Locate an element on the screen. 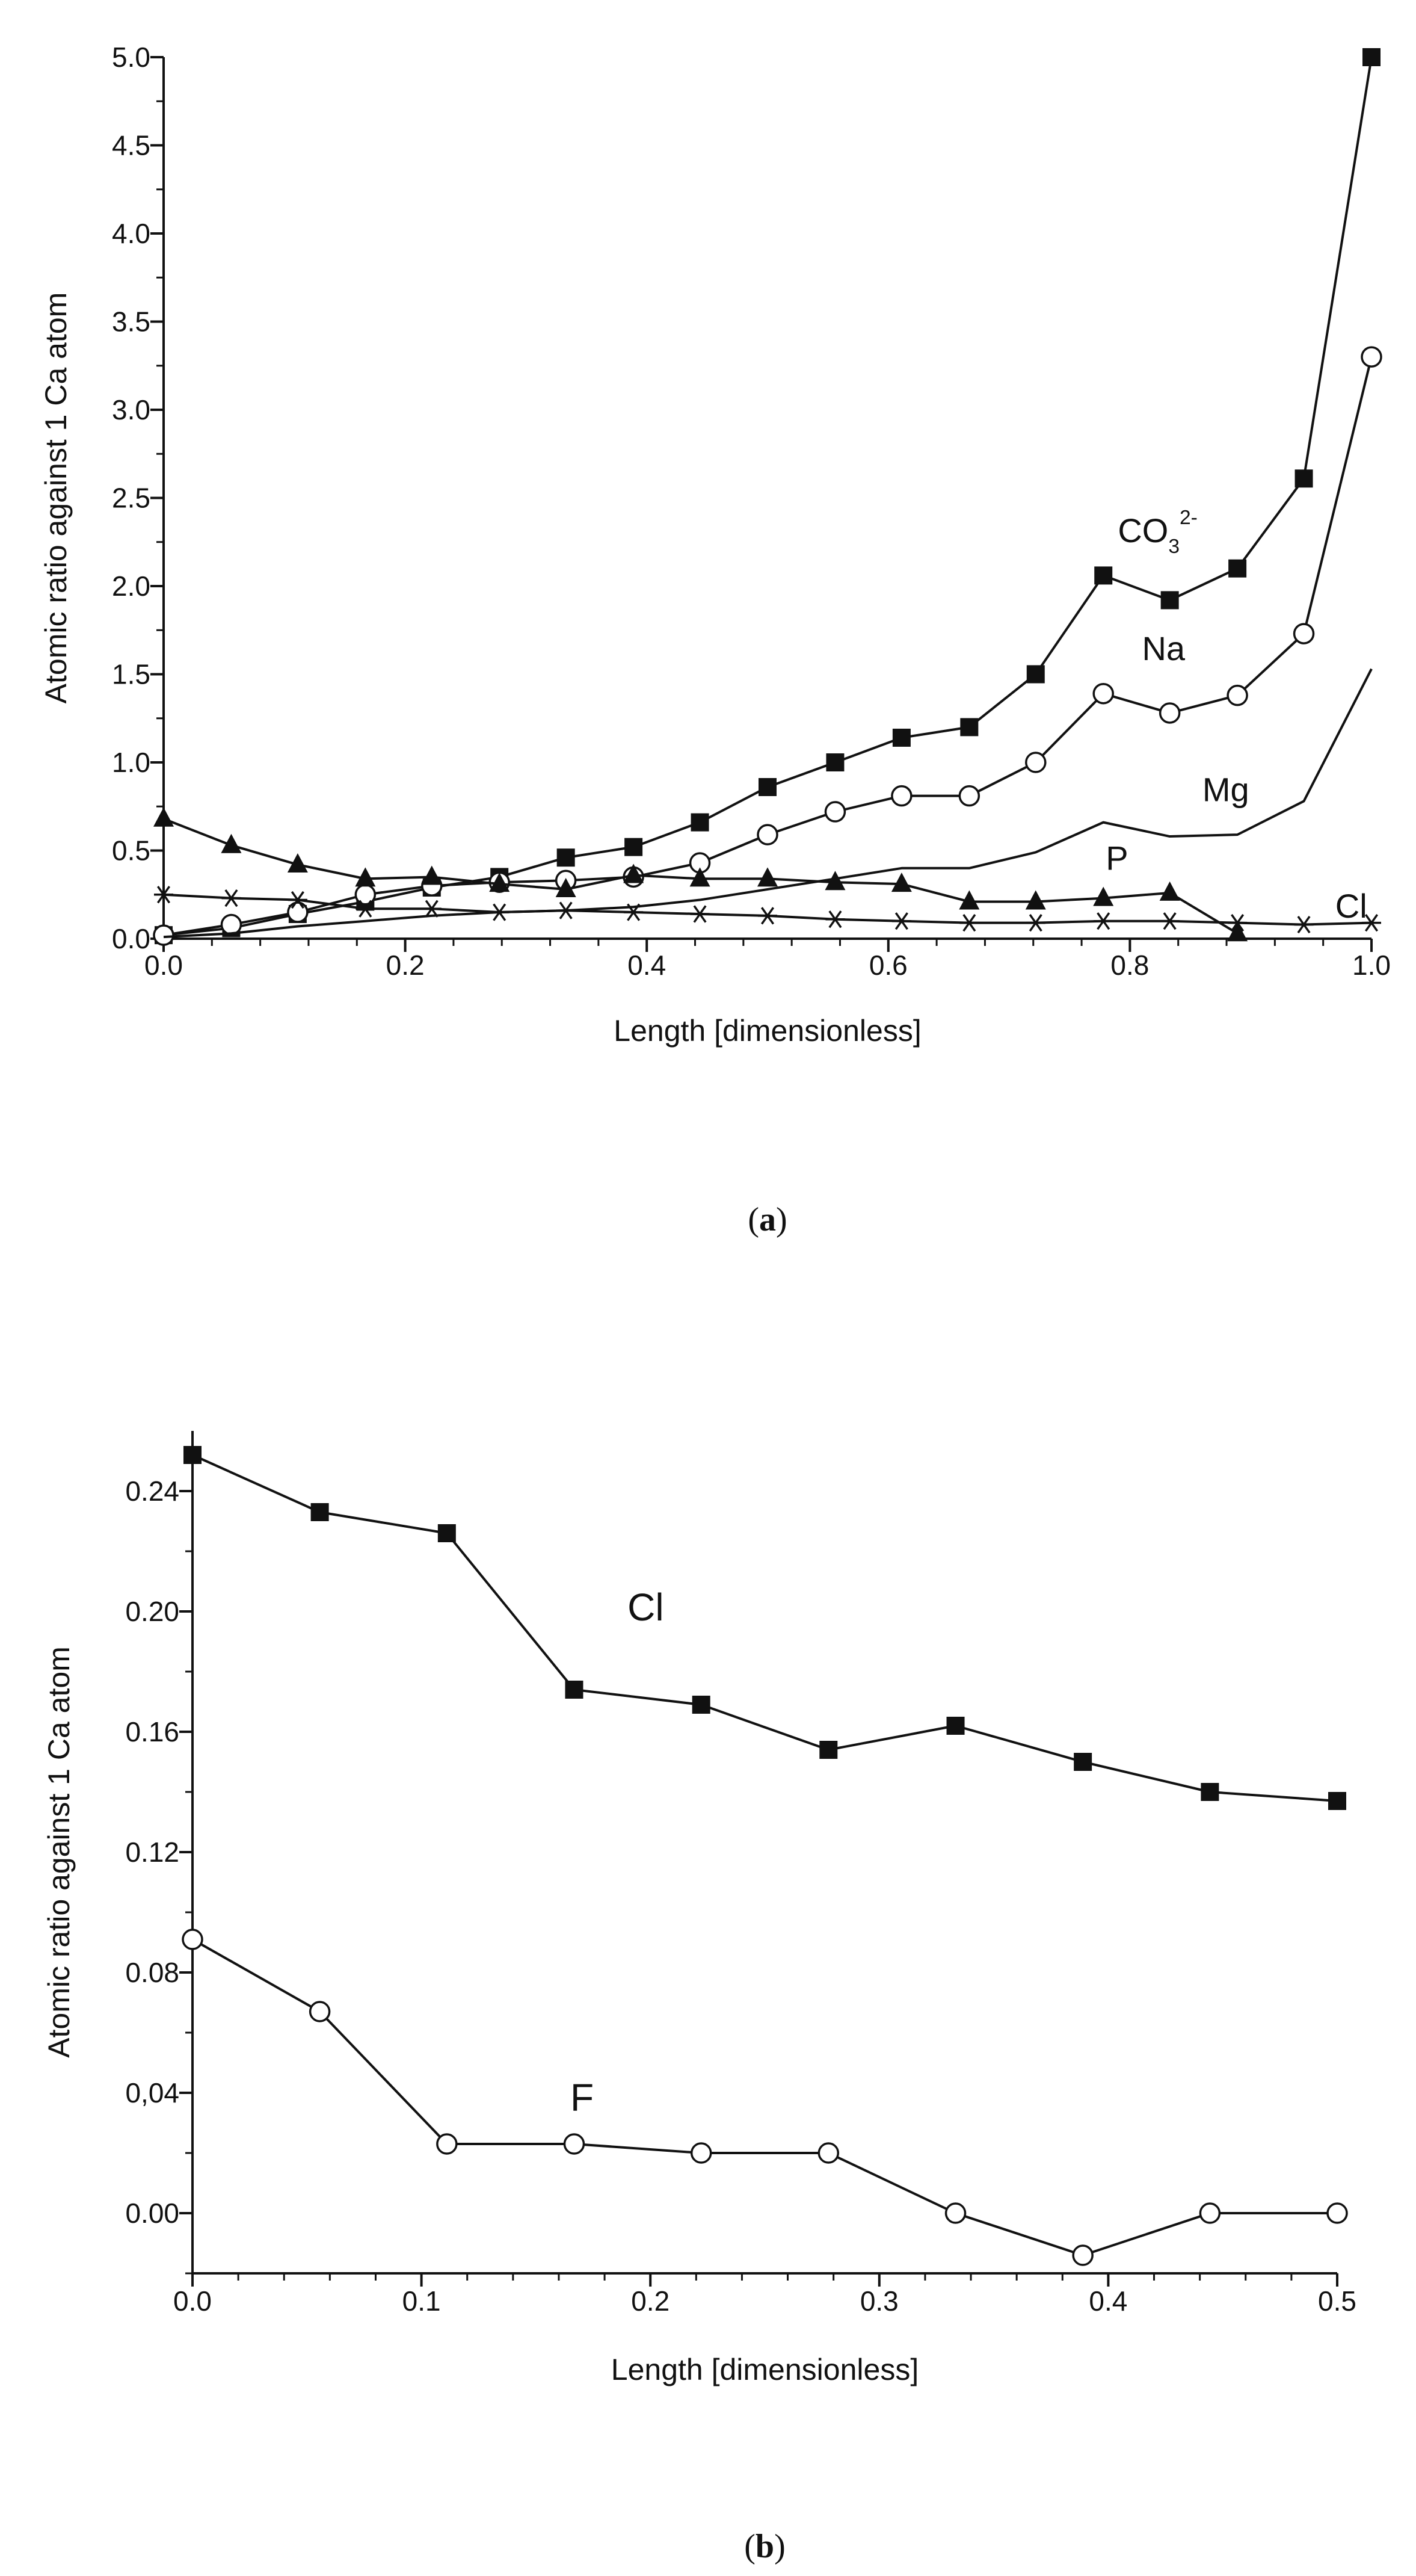  y-tick-label: 3.5 is located at coordinates (131, 322).